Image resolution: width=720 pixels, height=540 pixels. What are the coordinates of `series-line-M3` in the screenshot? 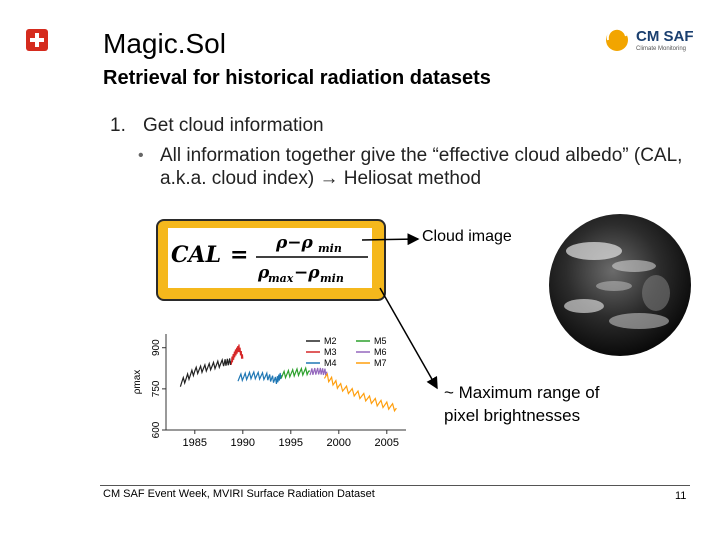 It's located at (237, 354).